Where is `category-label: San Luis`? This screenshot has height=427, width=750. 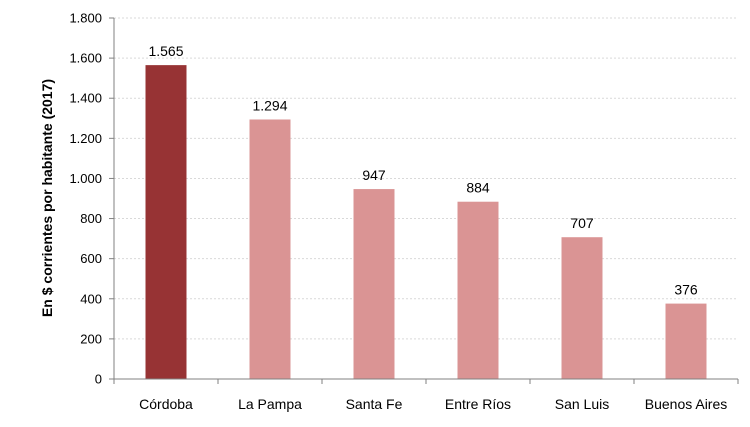
category-label: San Luis is located at coordinates (582, 404).